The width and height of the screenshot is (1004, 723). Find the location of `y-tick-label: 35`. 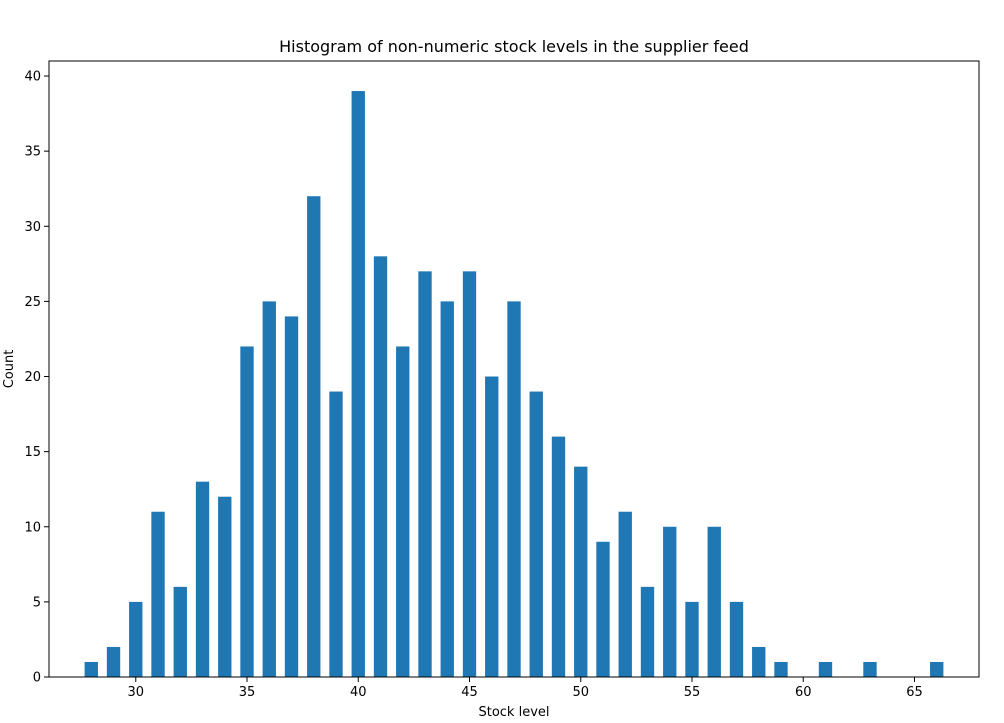

y-tick-label: 35 is located at coordinates (32, 152).